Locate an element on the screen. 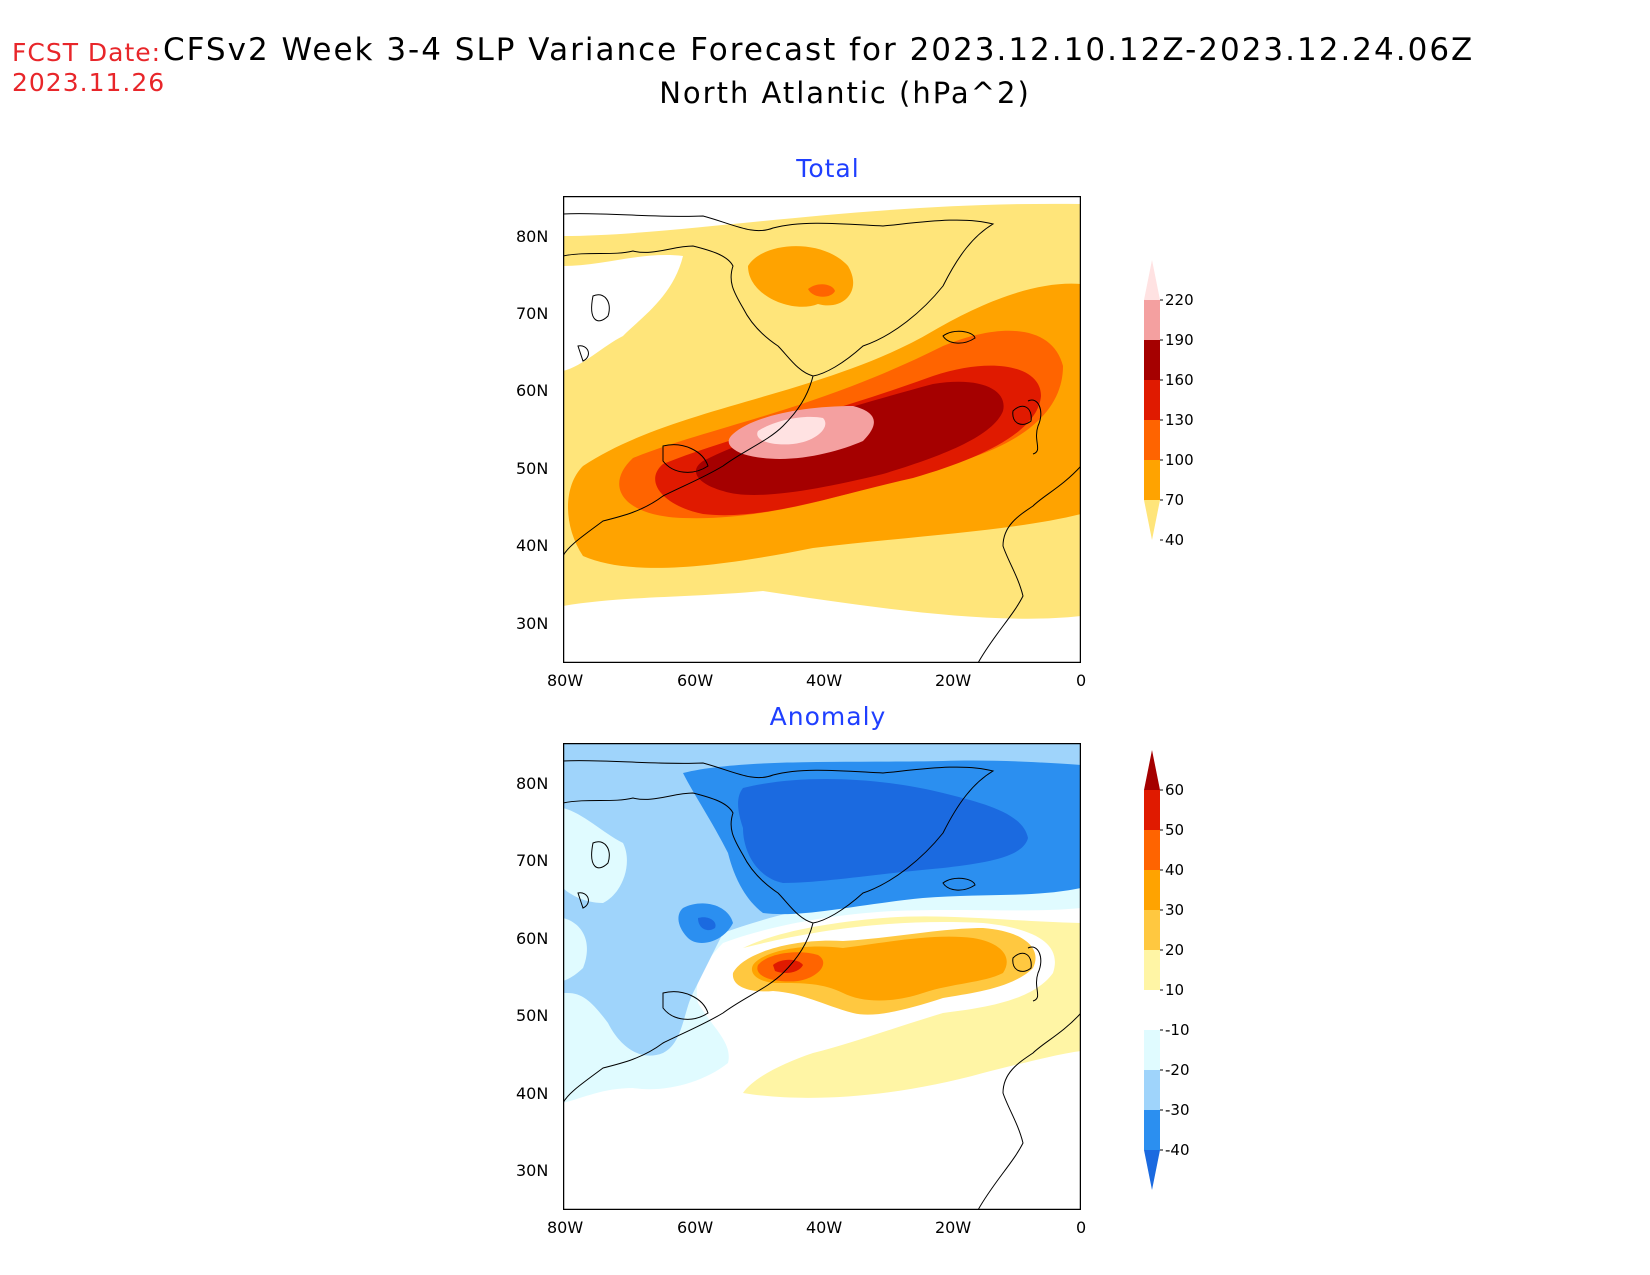 The width and height of the screenshot is (1650, 1275). total-frame is located at coordinates (822, 429).